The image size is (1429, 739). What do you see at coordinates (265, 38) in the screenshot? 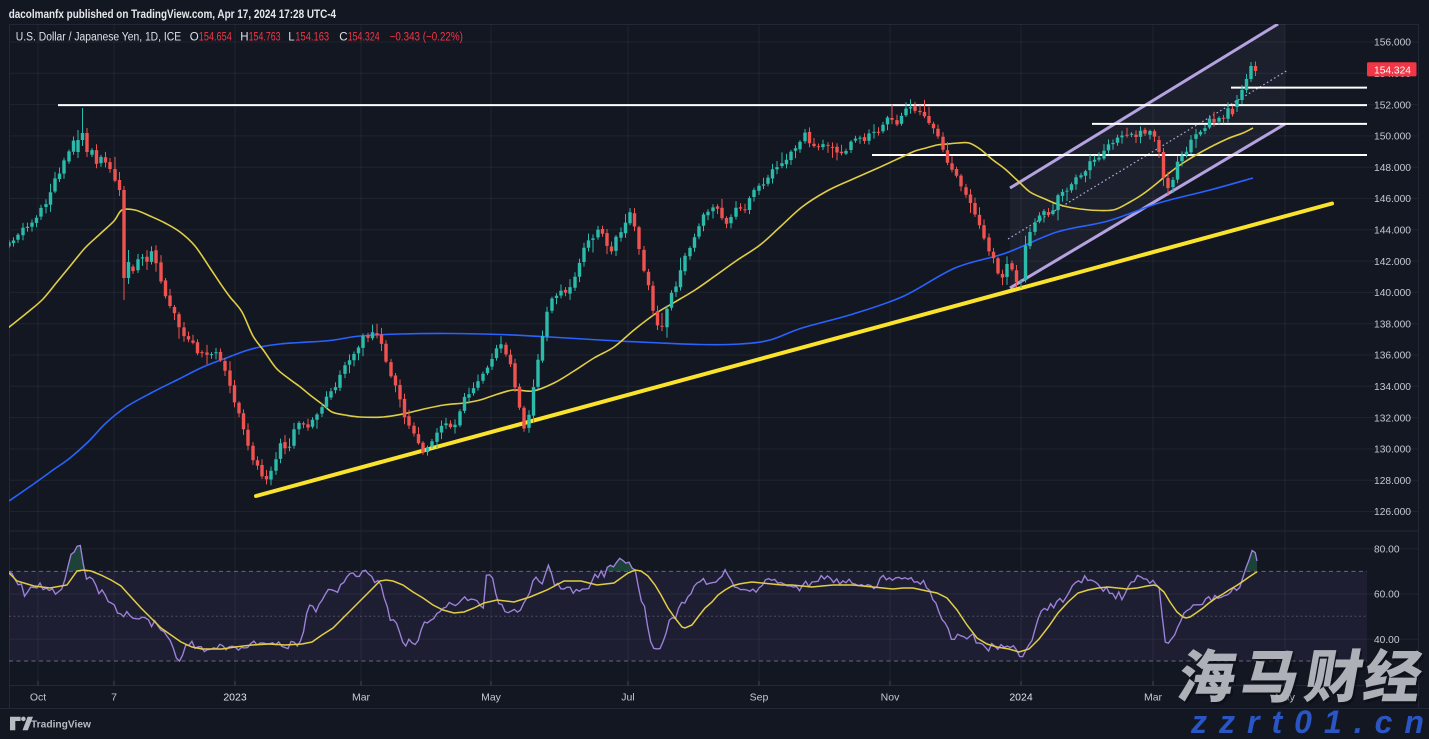
I see `svg-text: 154.763` at bounding box center [265, 38].